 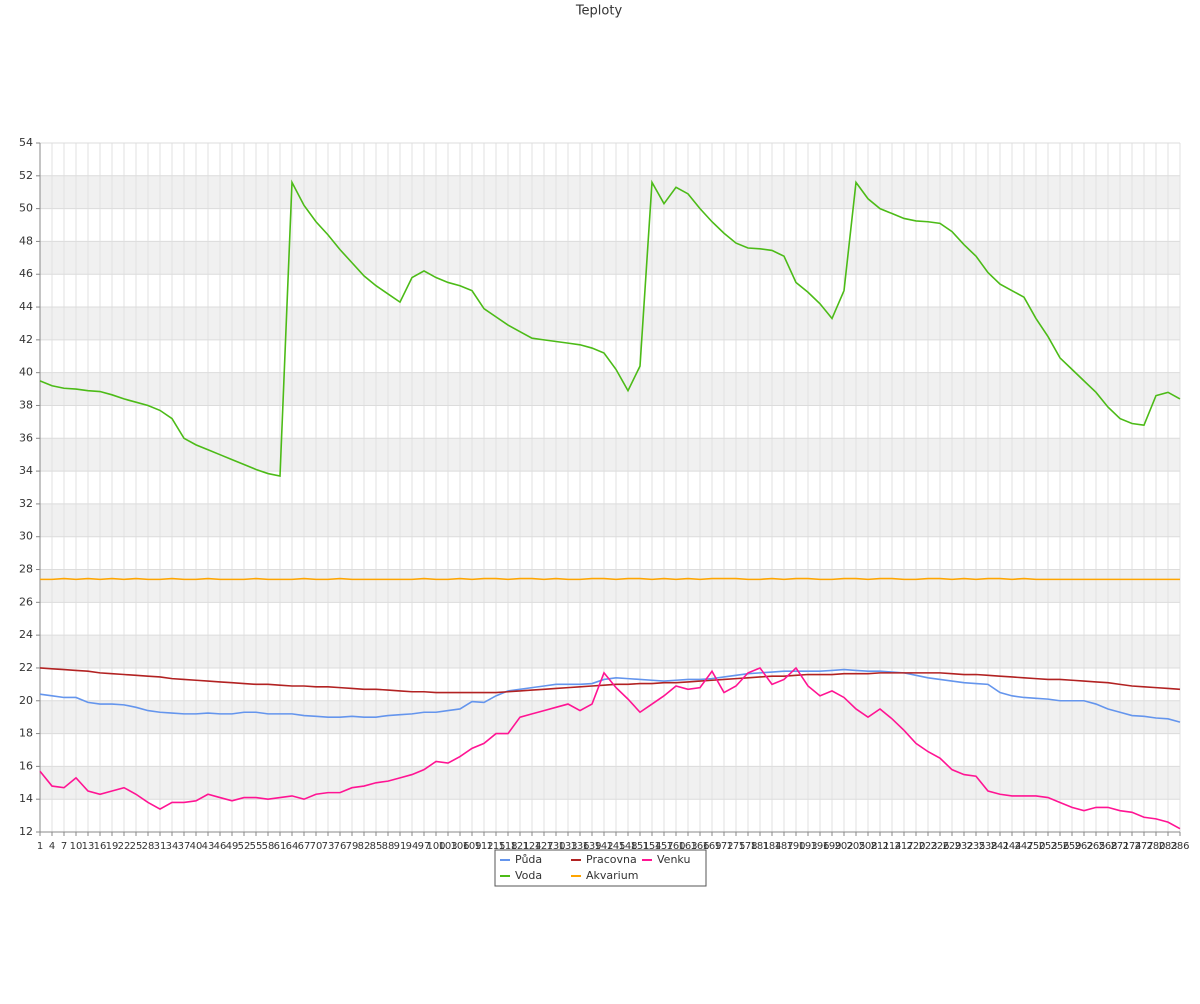 What do you see at coordinates (26, 208) in the screenshot?
I see `y-tick-label: 50` at bounding box center [26, 208].